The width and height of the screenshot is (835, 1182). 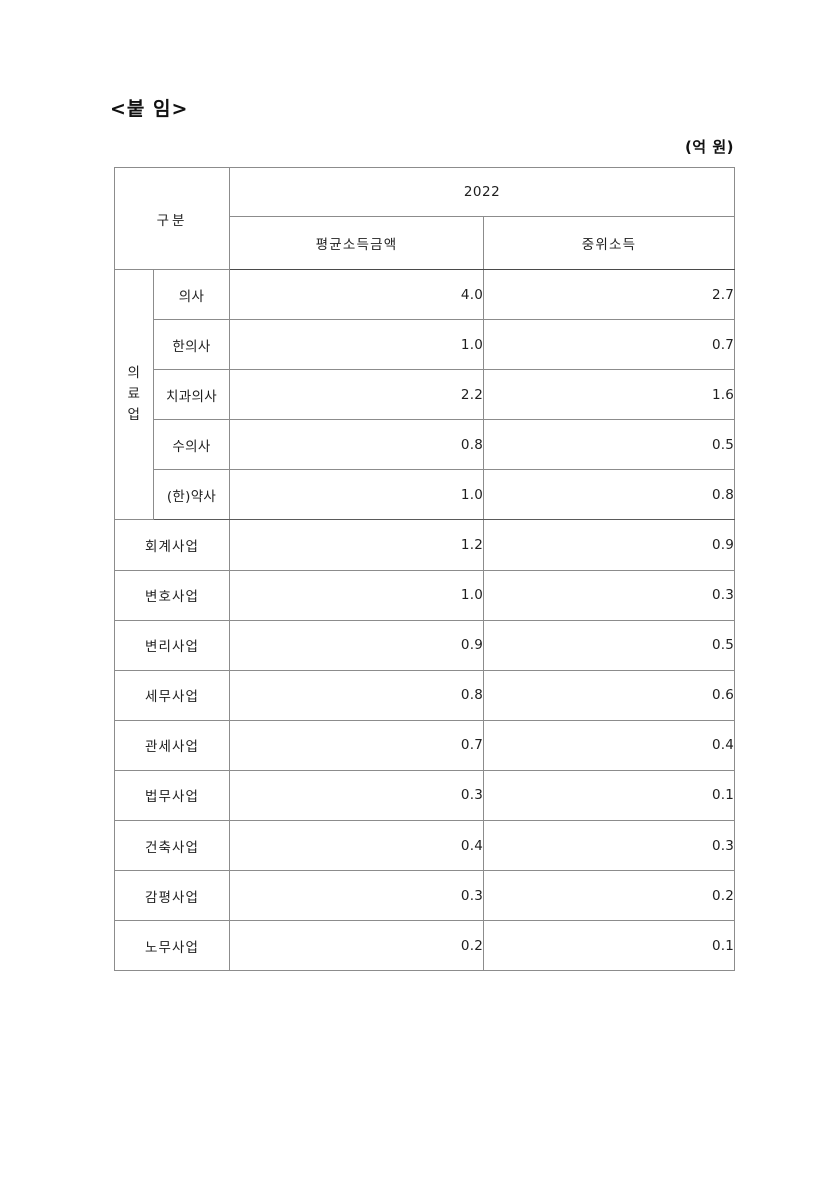 What do you see at coordinates (356, 545) in the screenshot?
I see `cell-average-income: 1.2` at bounding box center [356, 545].